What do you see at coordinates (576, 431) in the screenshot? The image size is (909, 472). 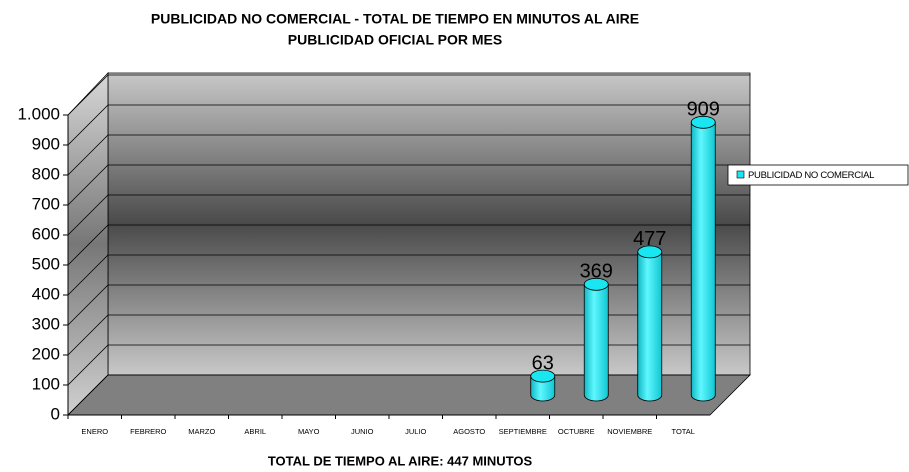 I see `x-tick-label: OCTUBRE` at bounding box center [576, 431].